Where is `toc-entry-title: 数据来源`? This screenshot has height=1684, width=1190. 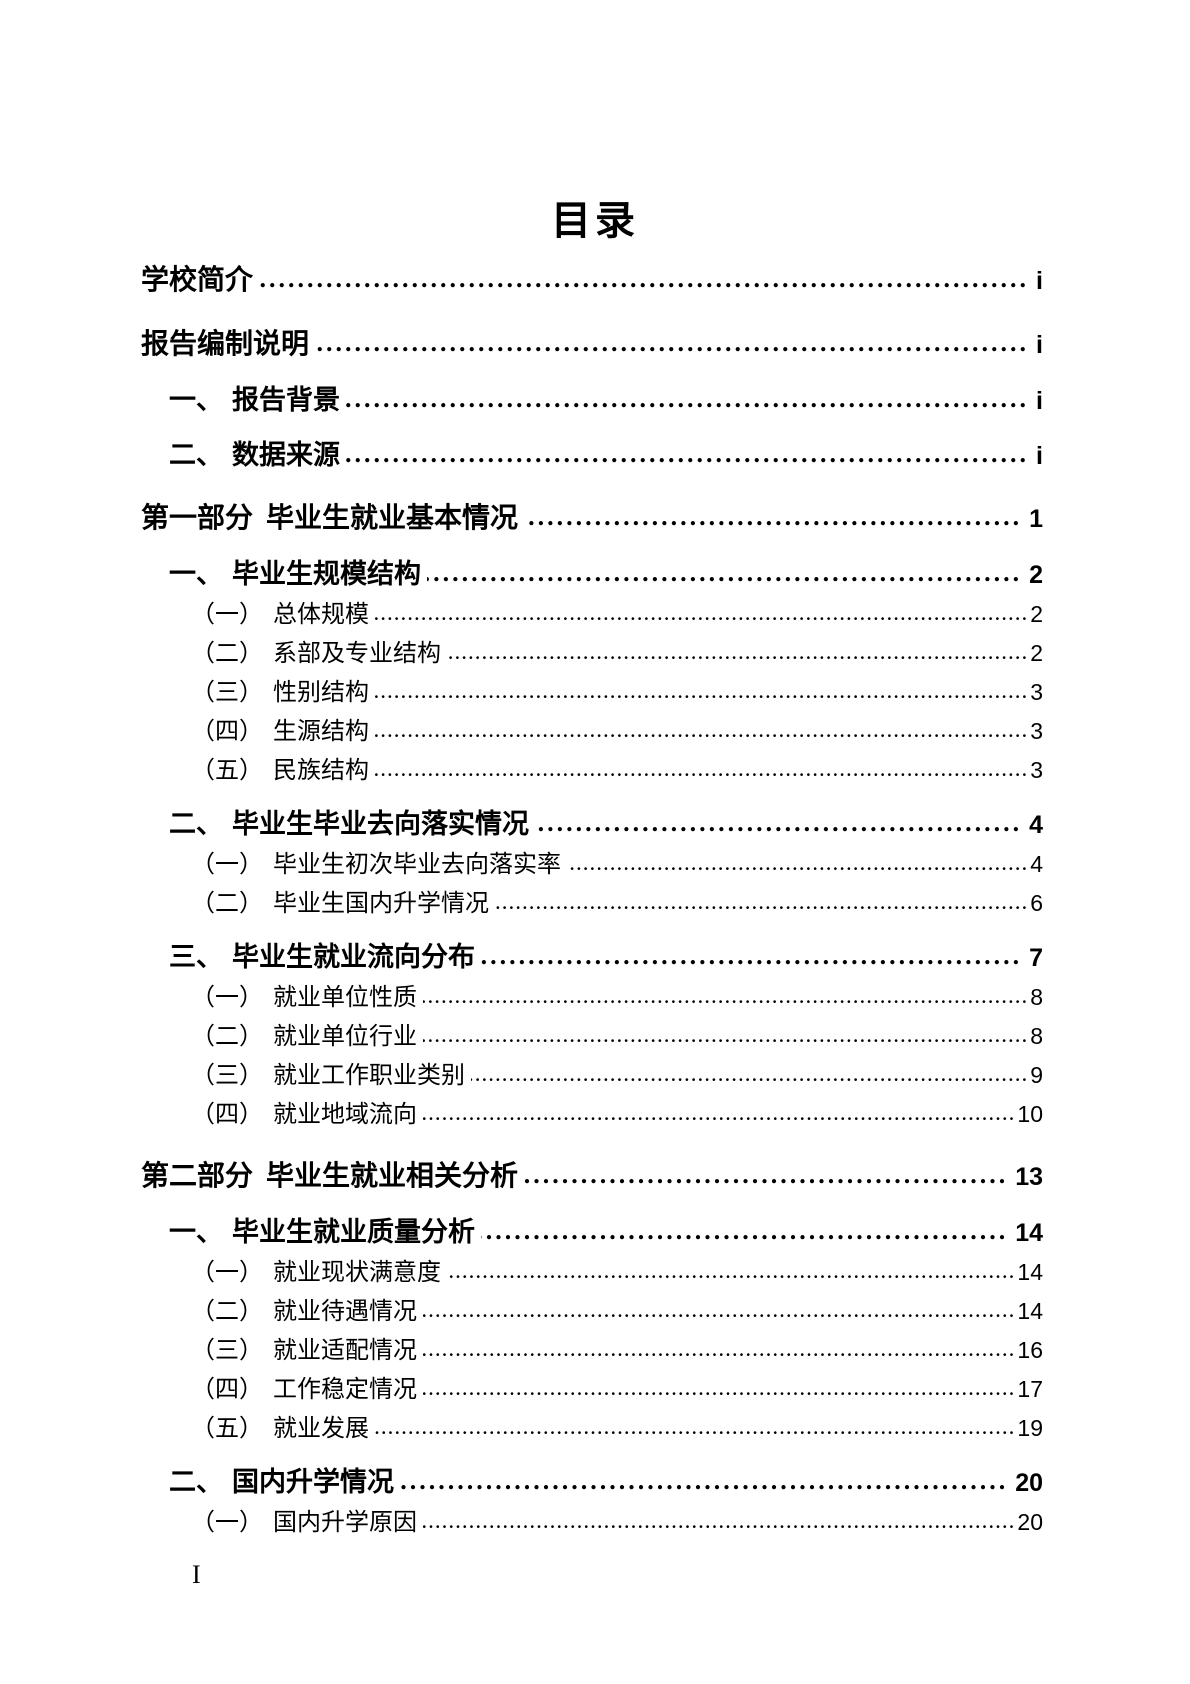 toc-entry-title: 数据来源 is located at coordinates (286, 455).